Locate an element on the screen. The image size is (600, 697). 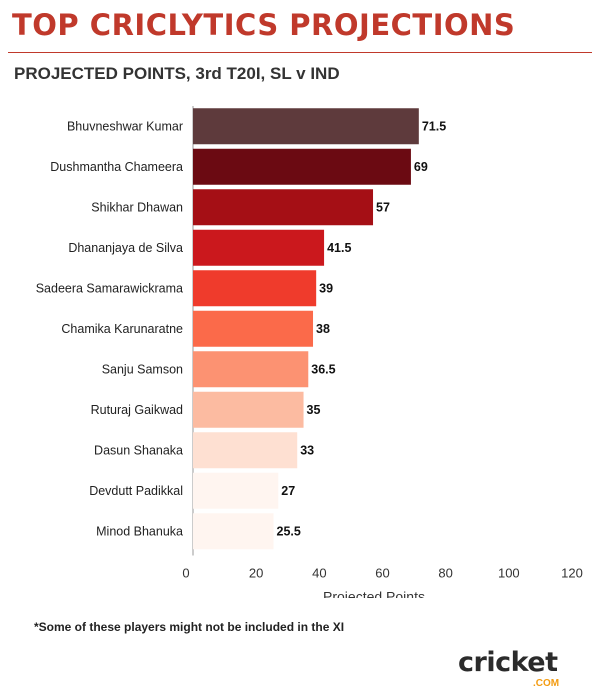
brand-logo: cricket .COM is located at coordinates (516, 668).